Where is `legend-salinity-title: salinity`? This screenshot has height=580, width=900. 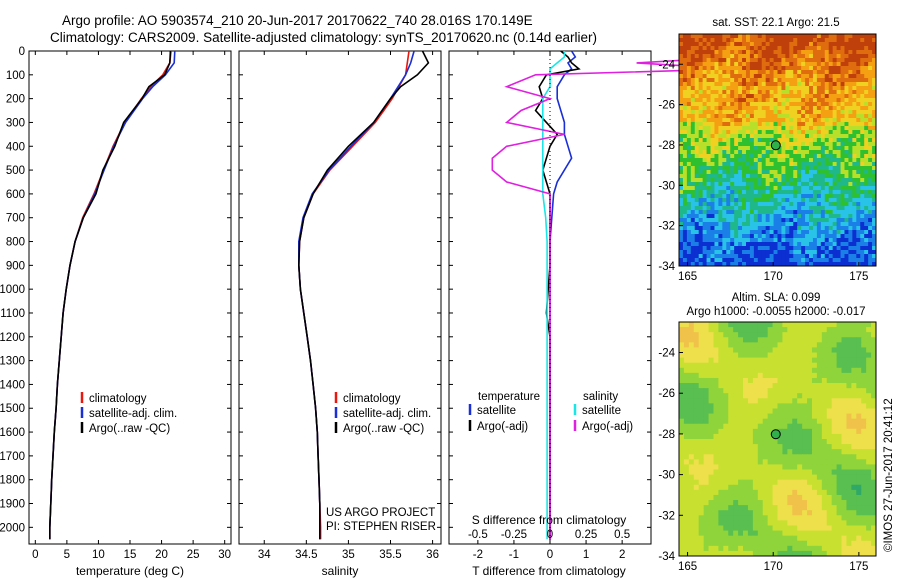
legend-salinity-title: salinity is located at coordinates (600, 397).